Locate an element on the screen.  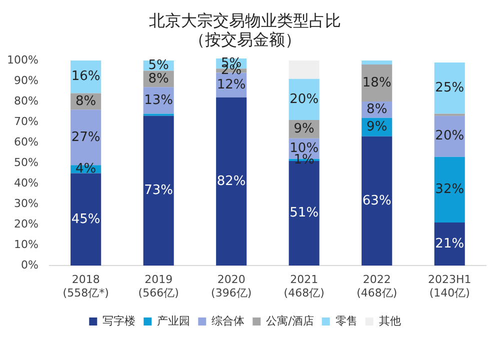
data-label: 73% is located at coordinates (159, 190).